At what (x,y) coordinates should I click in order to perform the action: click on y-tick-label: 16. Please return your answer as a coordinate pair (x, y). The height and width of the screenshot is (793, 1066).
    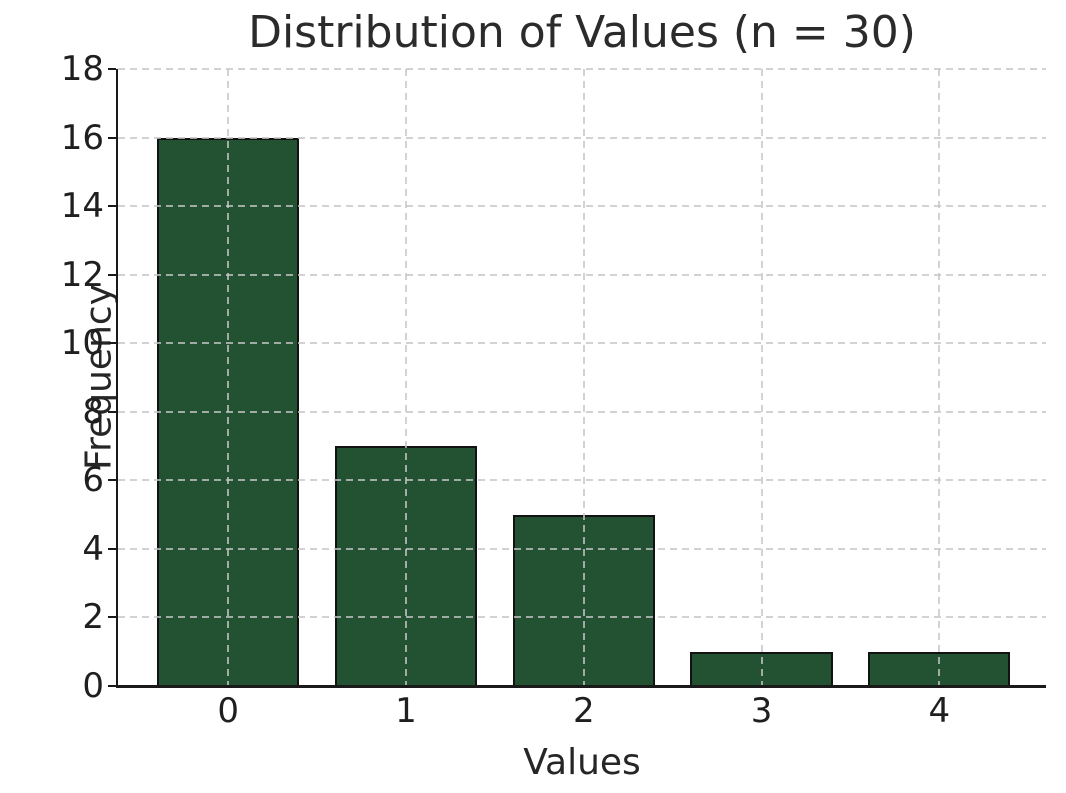
    Looking at the image, I should click on (82, 137).